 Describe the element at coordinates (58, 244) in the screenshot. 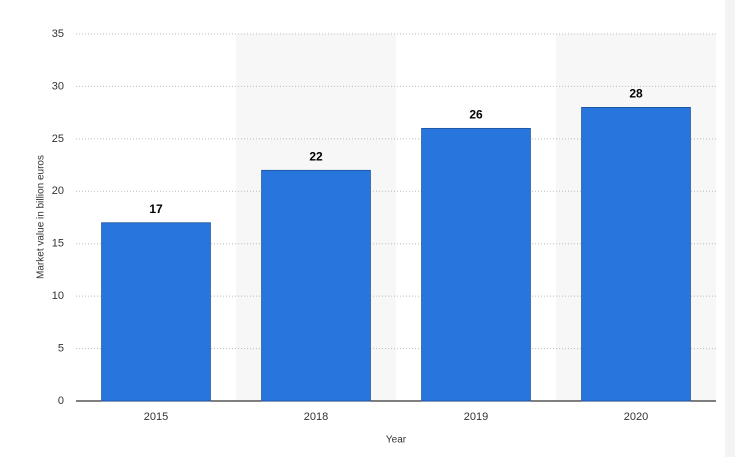

I see `y-tick-label: 15` at that location.